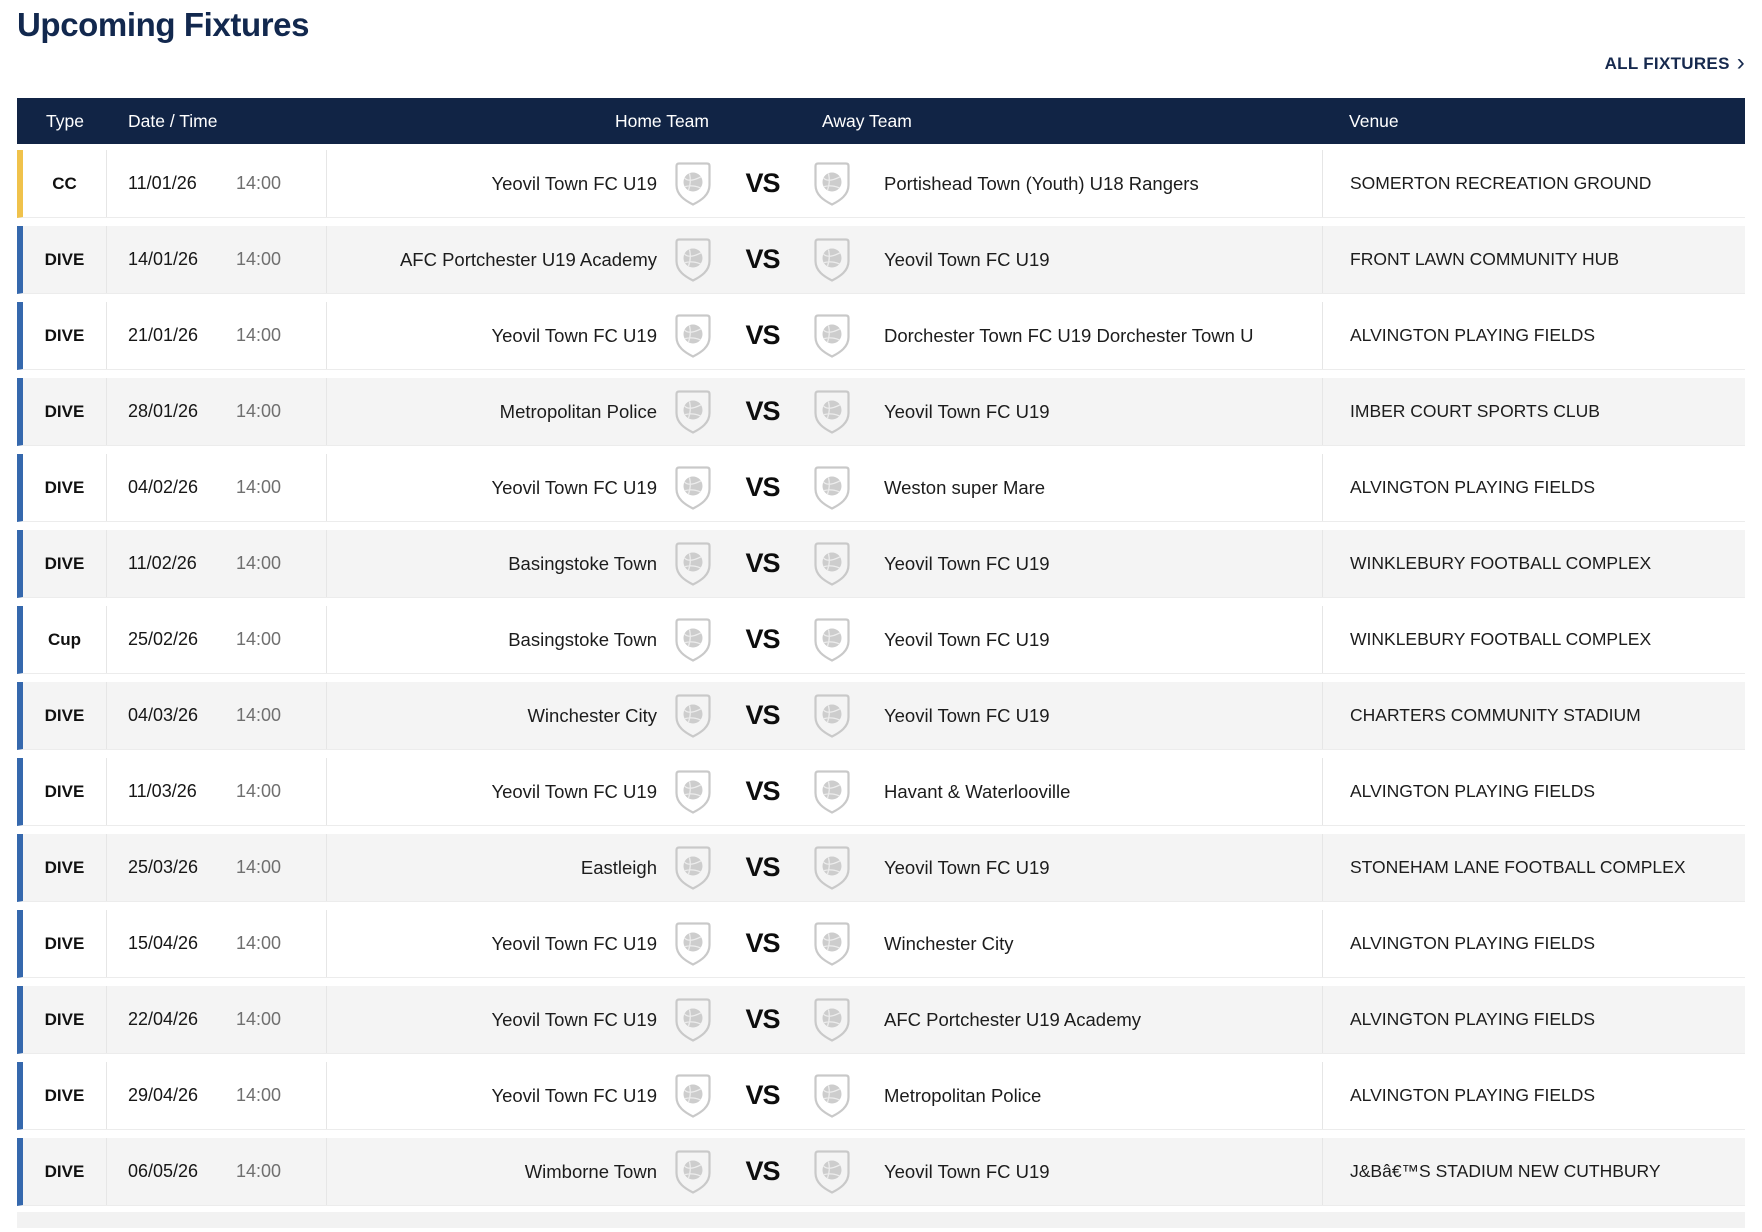 The image size is (1762, 1232). What do you see at coordinates (1740, 62) in the screenshot?
I see `chevron-right-icon: ›` at bounding box center [1740, 62].